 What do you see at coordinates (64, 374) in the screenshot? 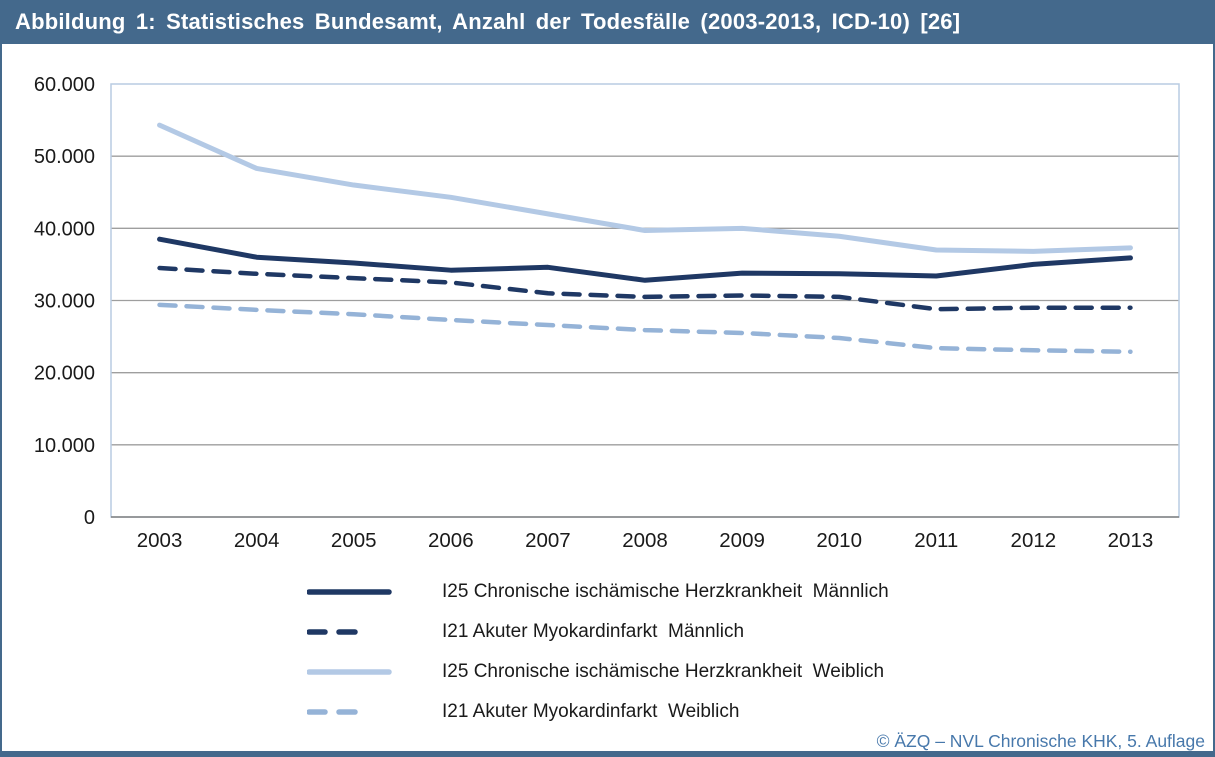
I see `svg-text: 20.000` at bounding box center [64, 374].